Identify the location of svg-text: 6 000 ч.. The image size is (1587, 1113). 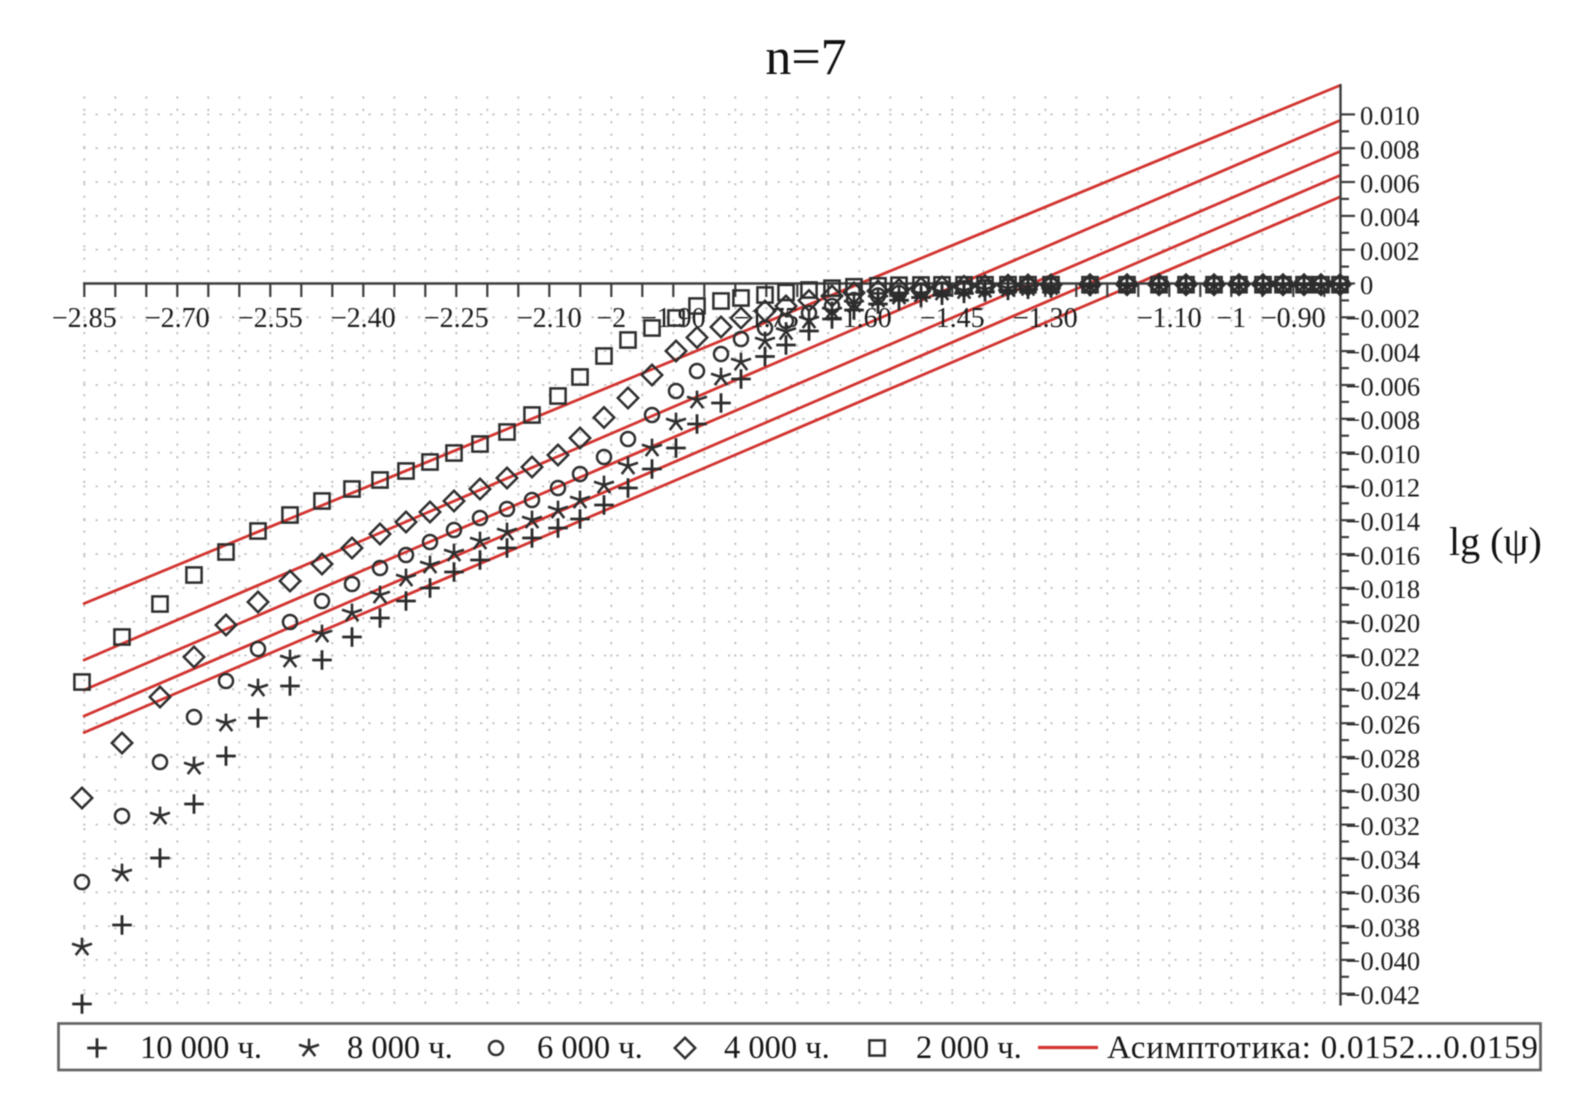
(590, 1048).